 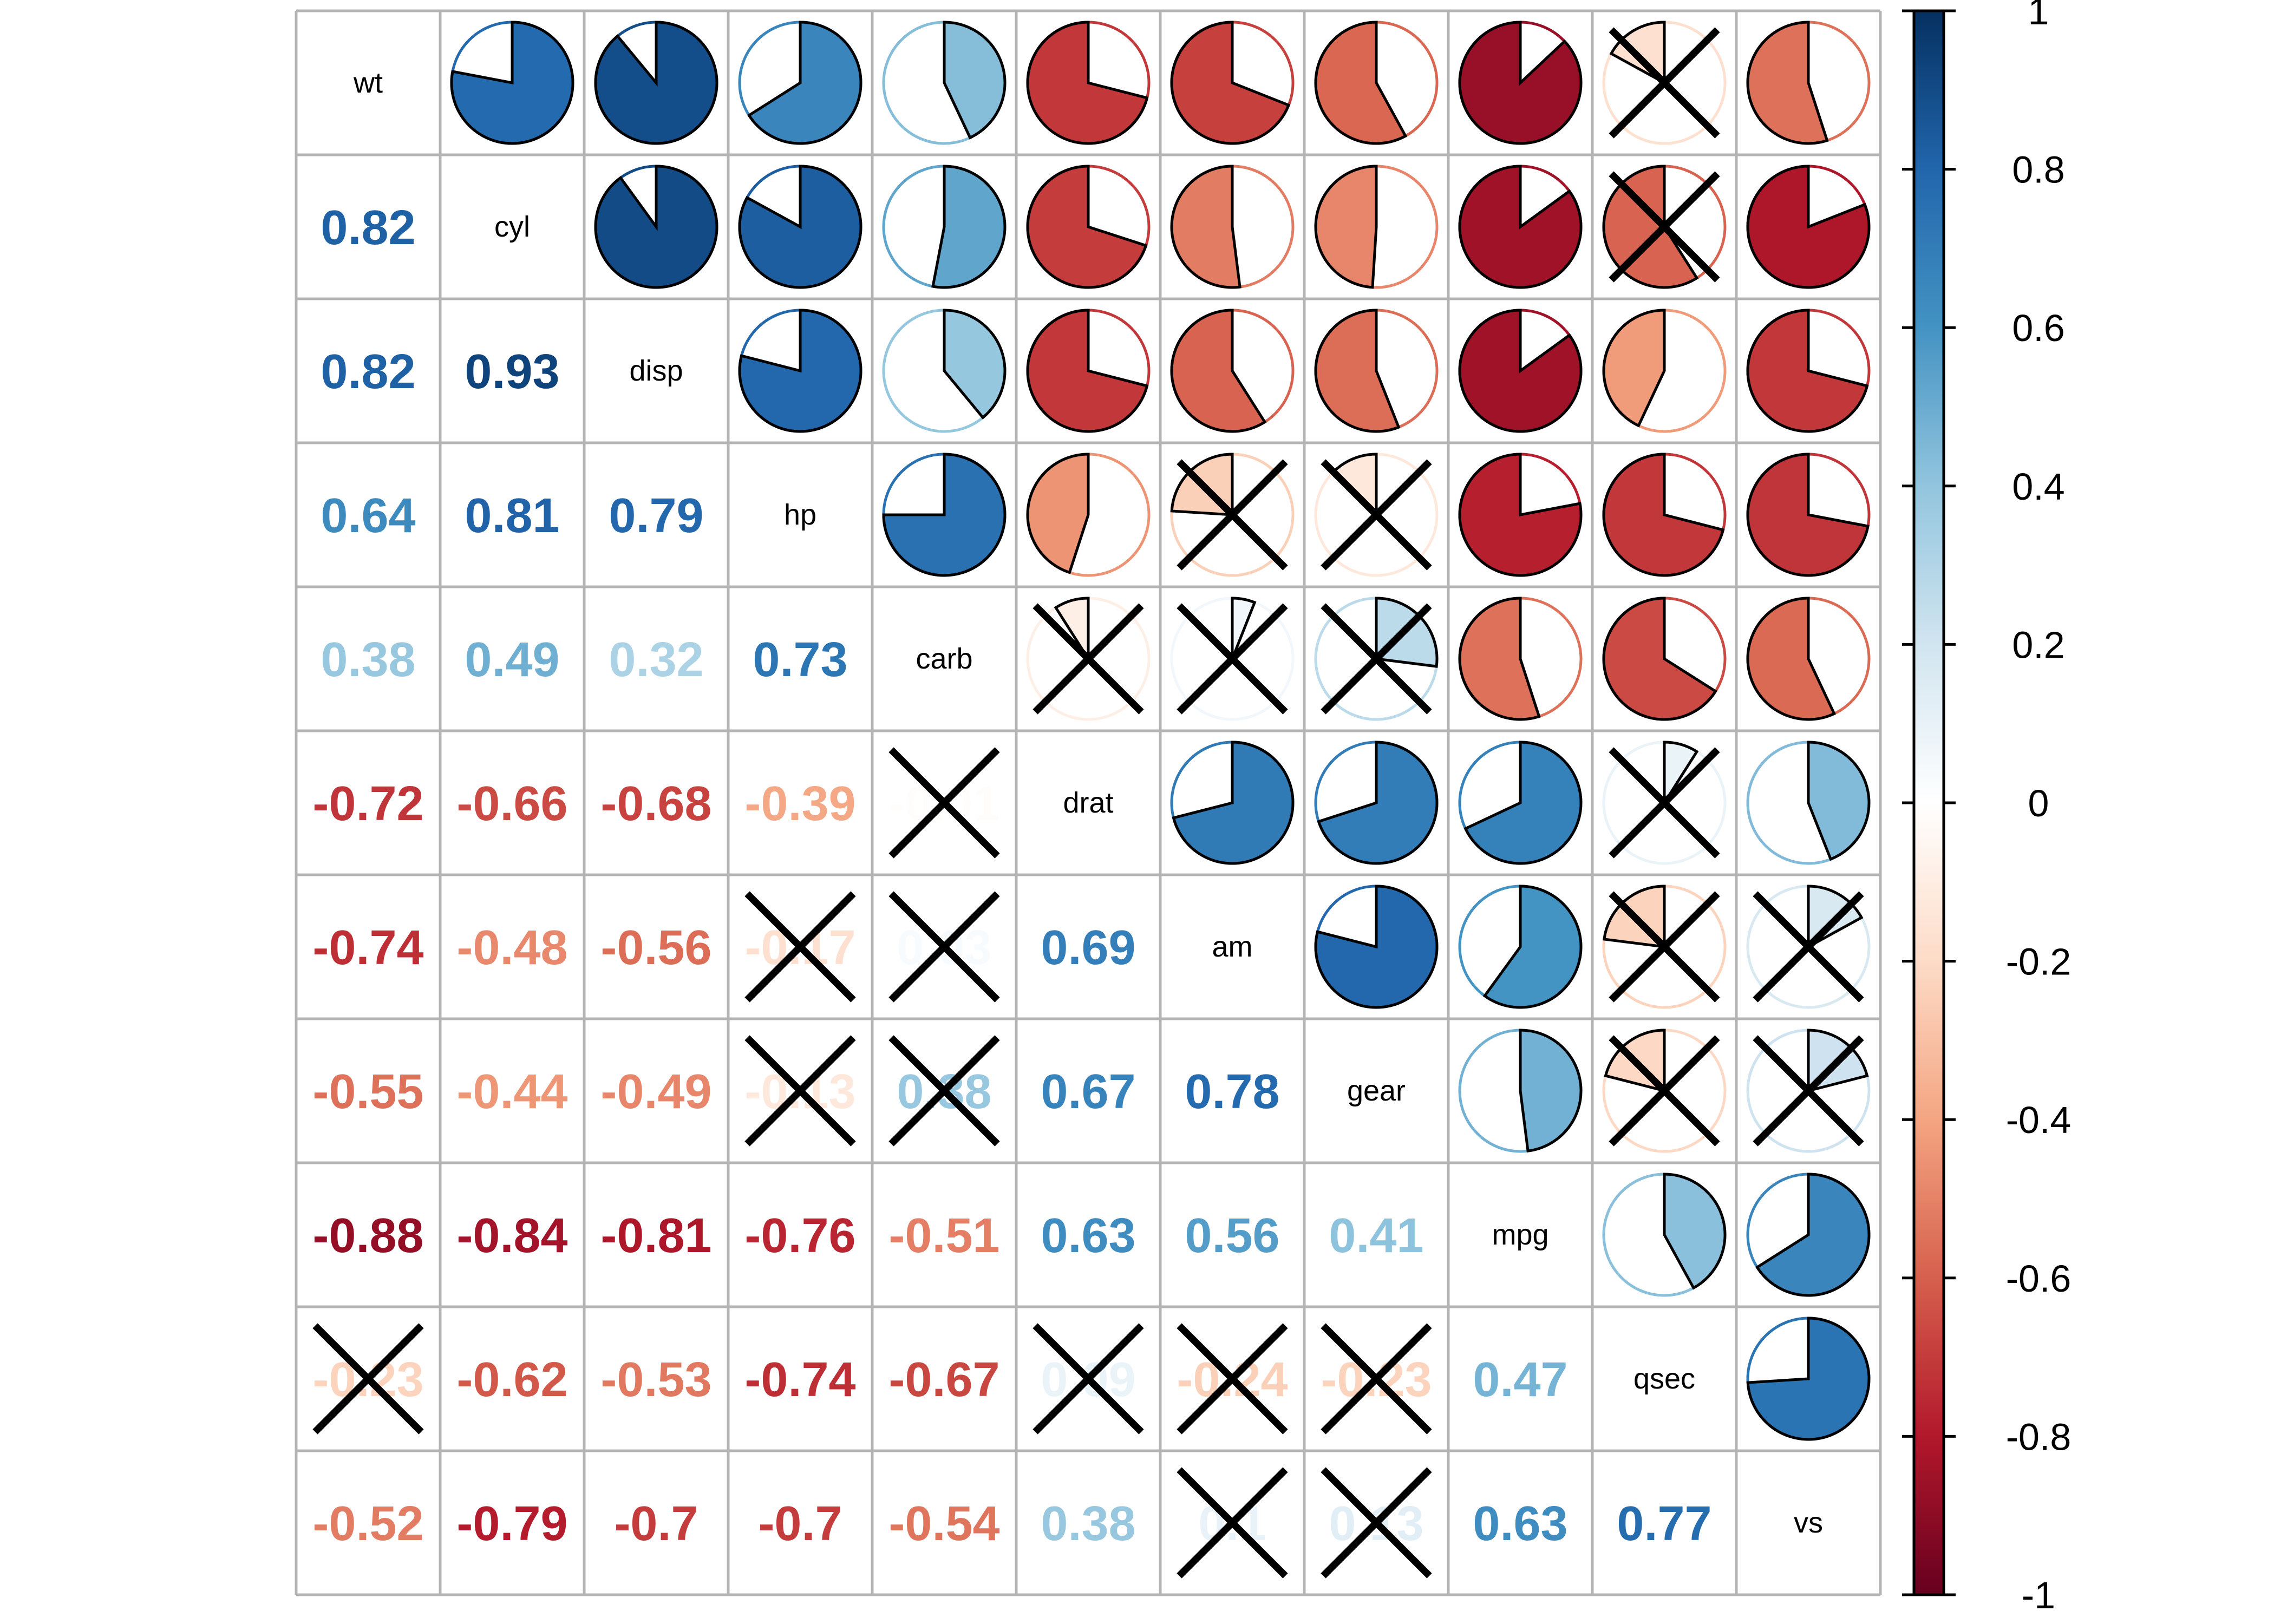 I want to click on coefficient-label: 0.79, so click(x=656, y=516).